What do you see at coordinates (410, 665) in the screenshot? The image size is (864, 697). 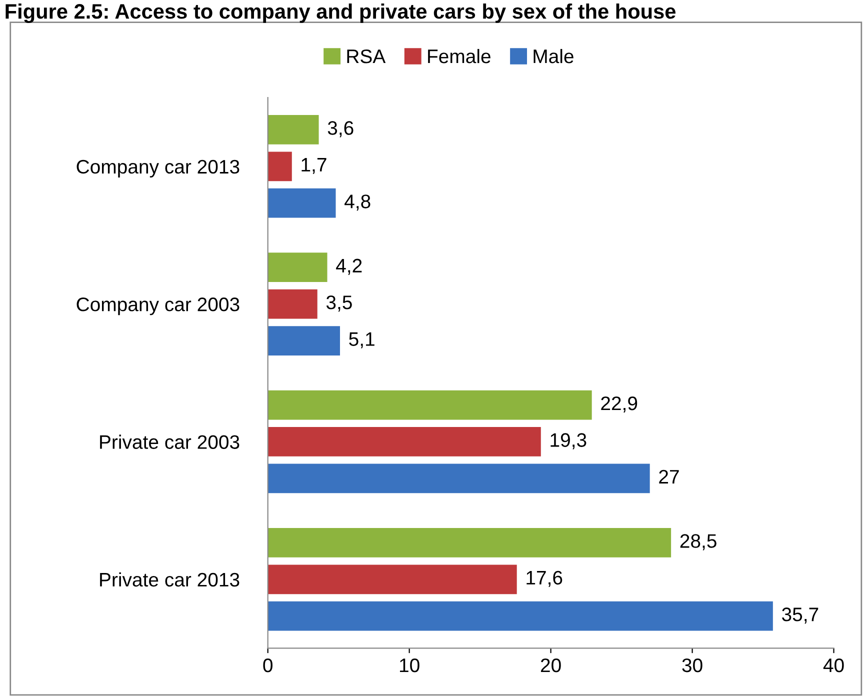 I see `x-tick-label: 10` at bounding box center [410, 665].